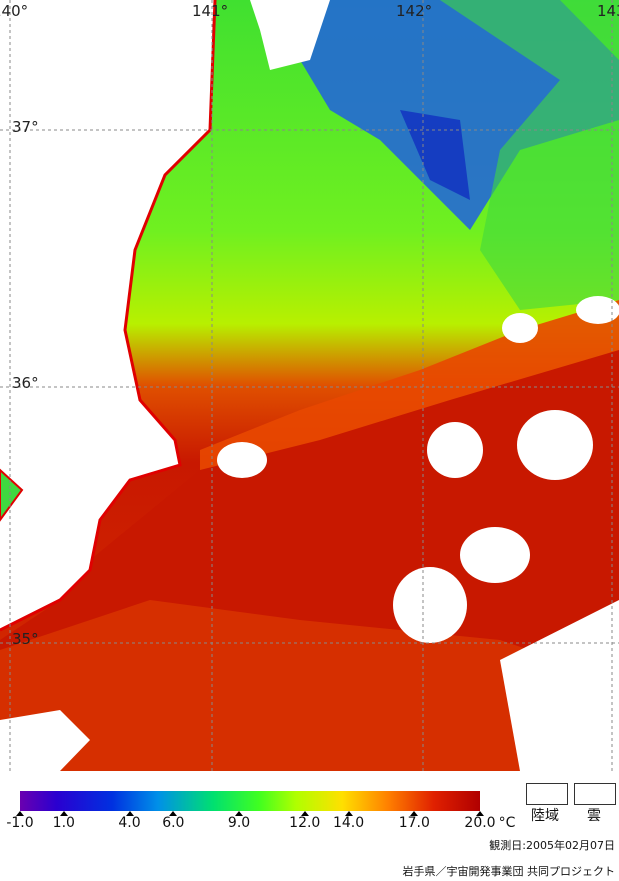 This screenshot has height=881, width=619. I want to click on lat-label-37: 37°, so click(25, 127).